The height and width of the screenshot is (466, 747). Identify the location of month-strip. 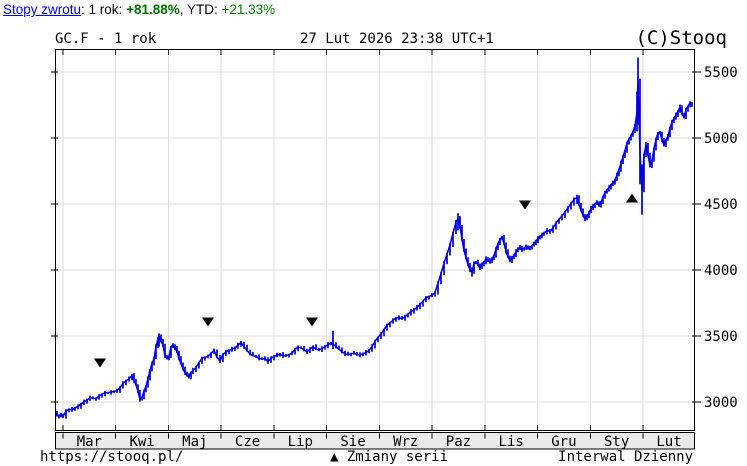
(375, 441).